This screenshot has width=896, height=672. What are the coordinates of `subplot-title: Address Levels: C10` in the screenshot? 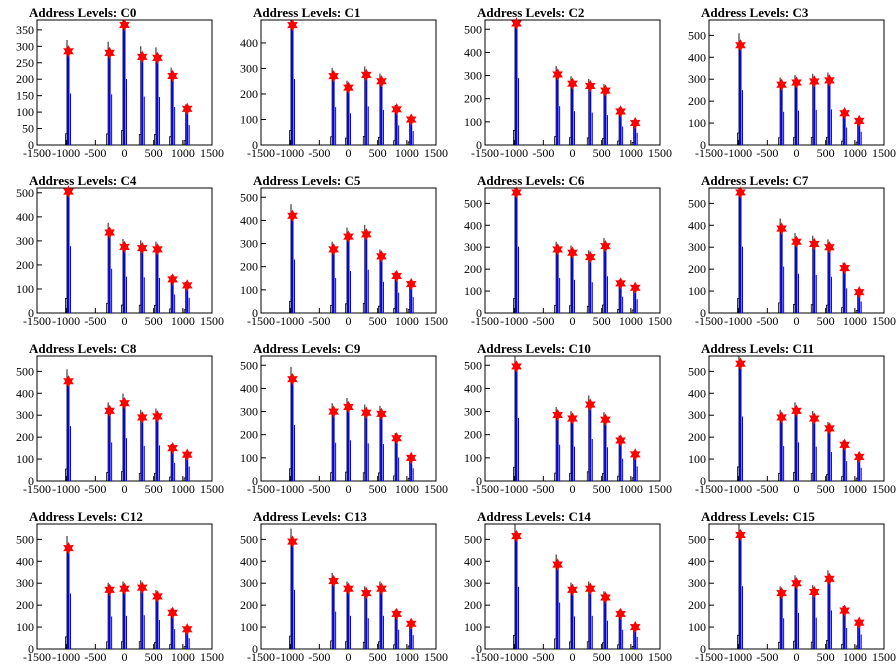 It's located at (534, 348).